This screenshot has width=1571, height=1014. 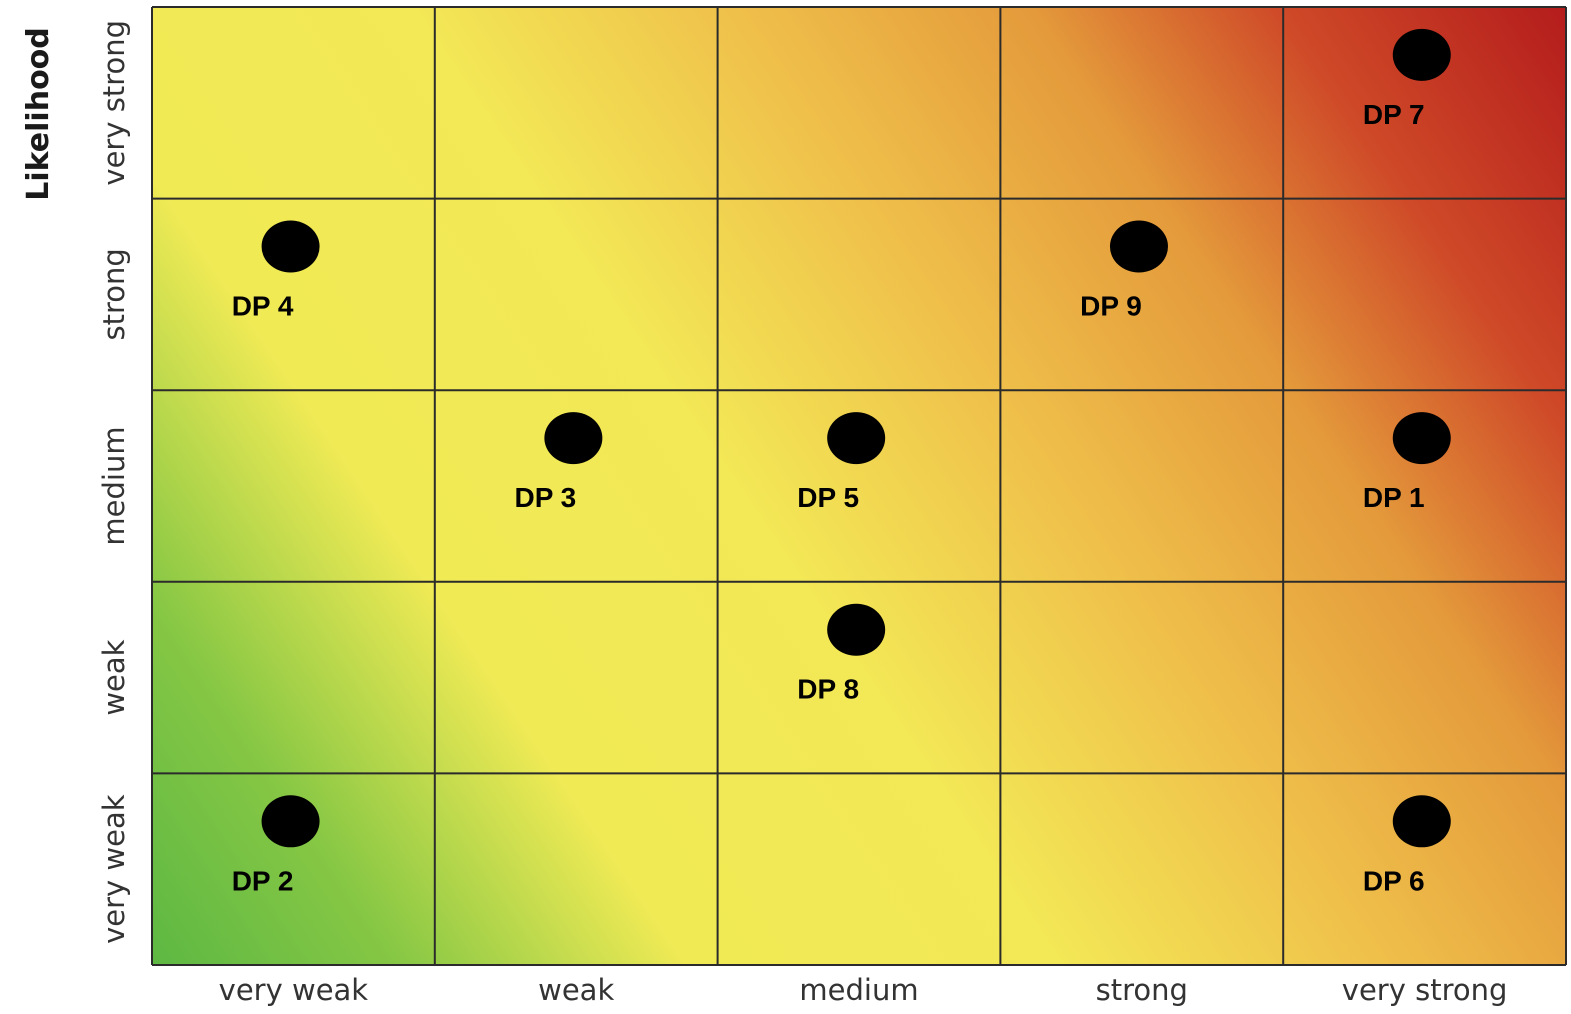 I want to click on x-tick-label: medium, so click(x=858, y=990).